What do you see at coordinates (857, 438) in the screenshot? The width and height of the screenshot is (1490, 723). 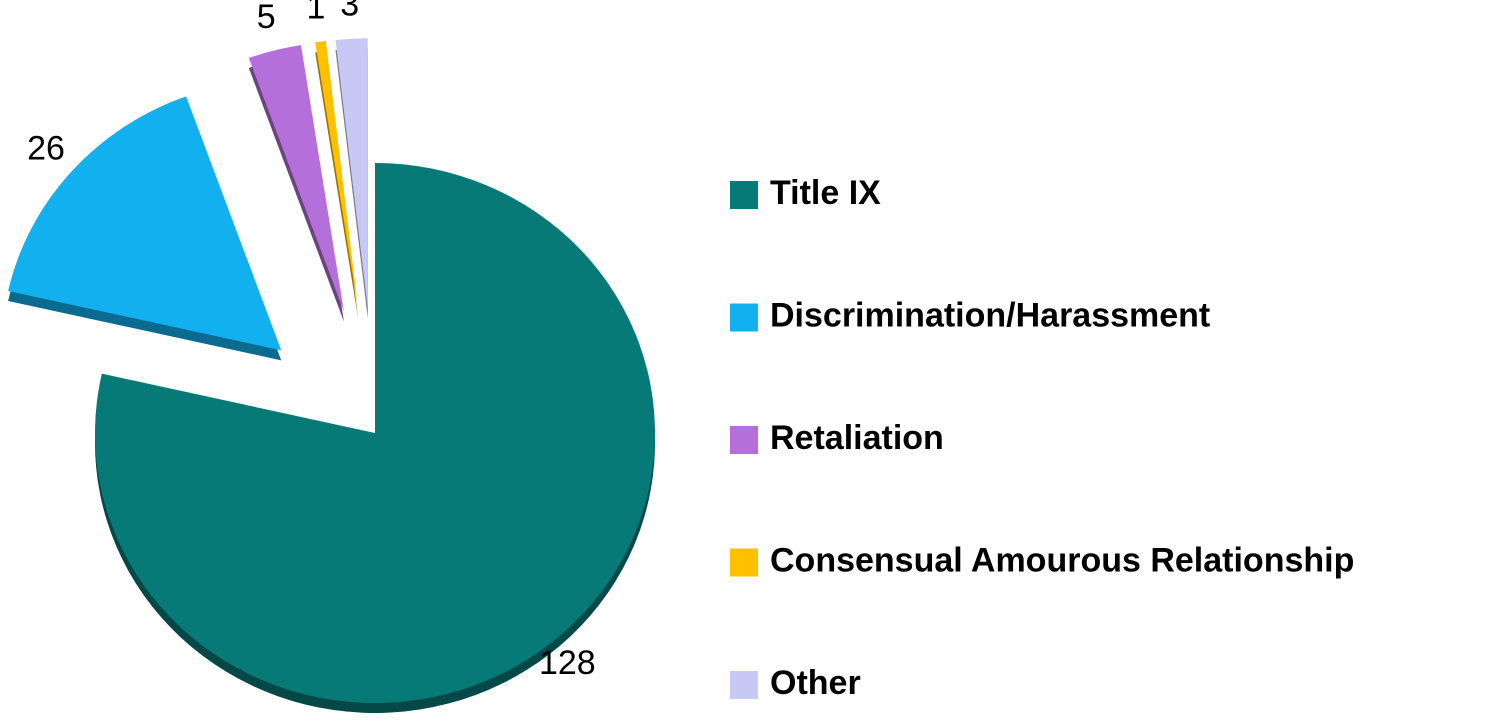 I see `legend-label: Retaliation` at bounding box center [857, 438].